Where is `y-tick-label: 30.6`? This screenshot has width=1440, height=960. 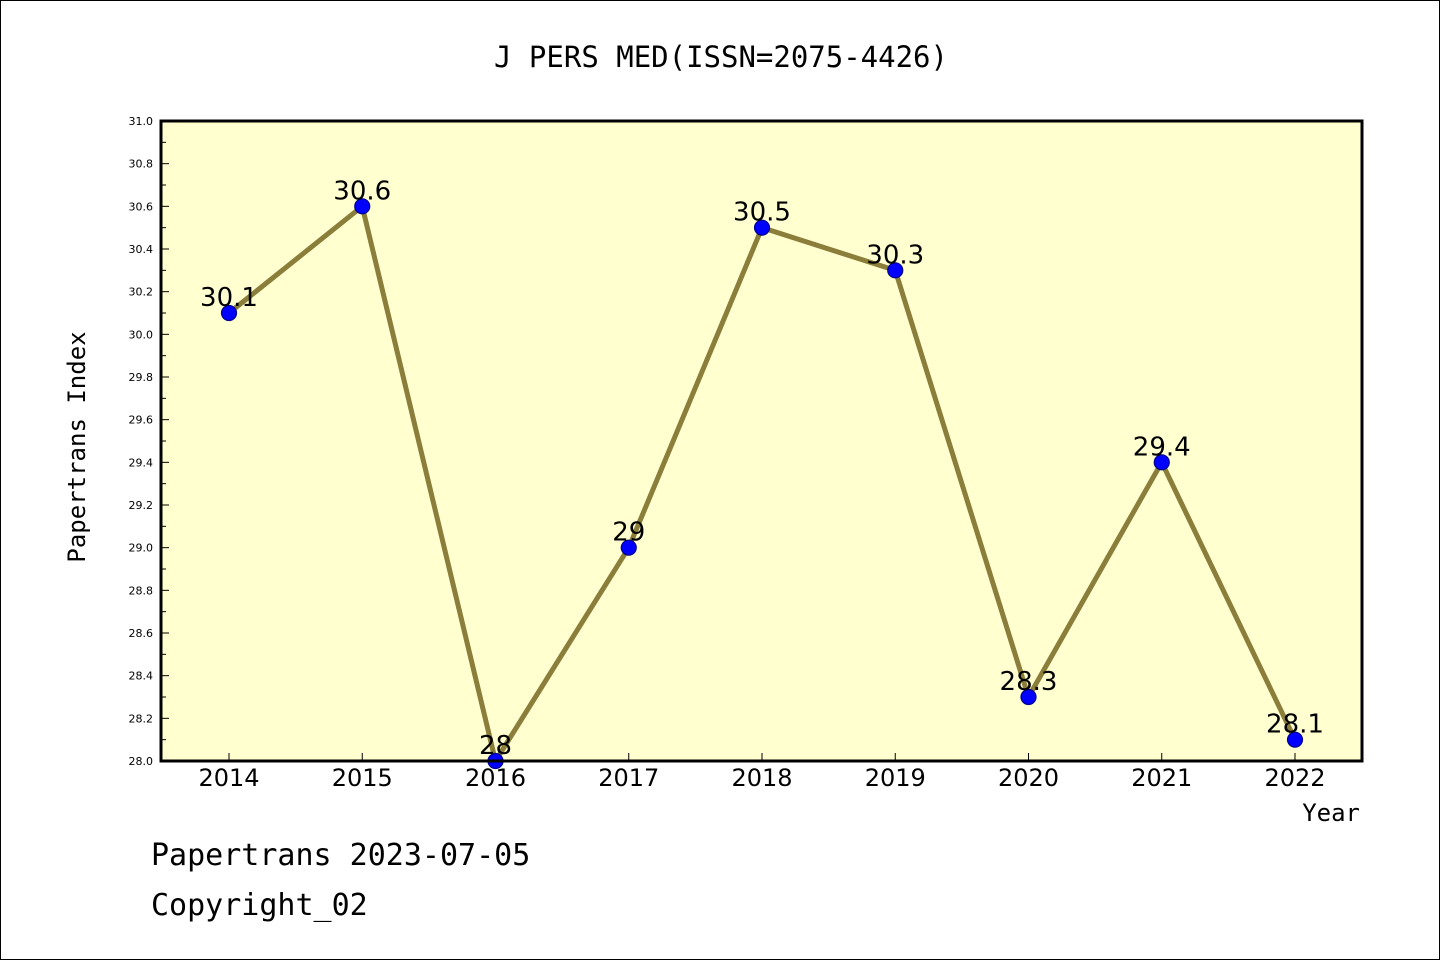
y-tick-label: 30.6 is located at coordinates (141, 206).